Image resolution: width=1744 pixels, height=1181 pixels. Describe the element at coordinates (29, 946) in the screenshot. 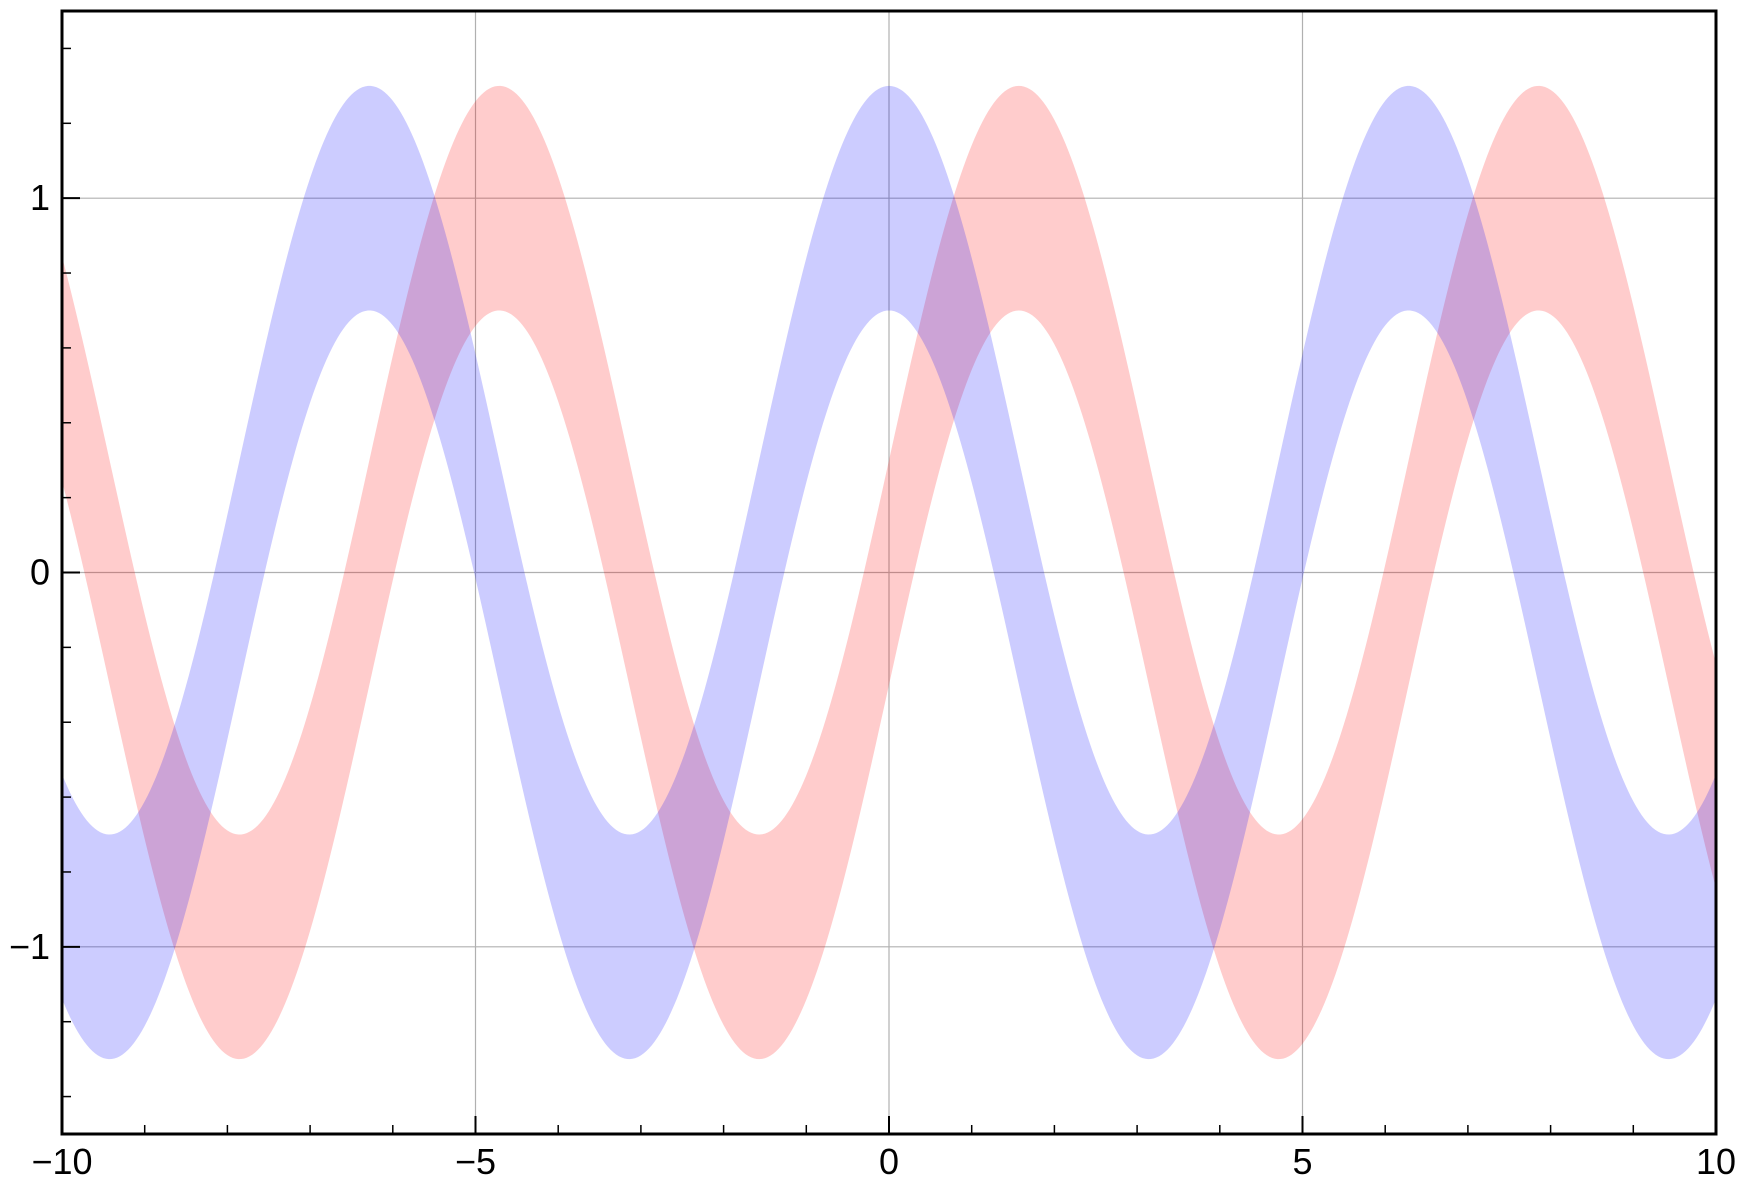

I see `y-tick-label: −1` at that location.